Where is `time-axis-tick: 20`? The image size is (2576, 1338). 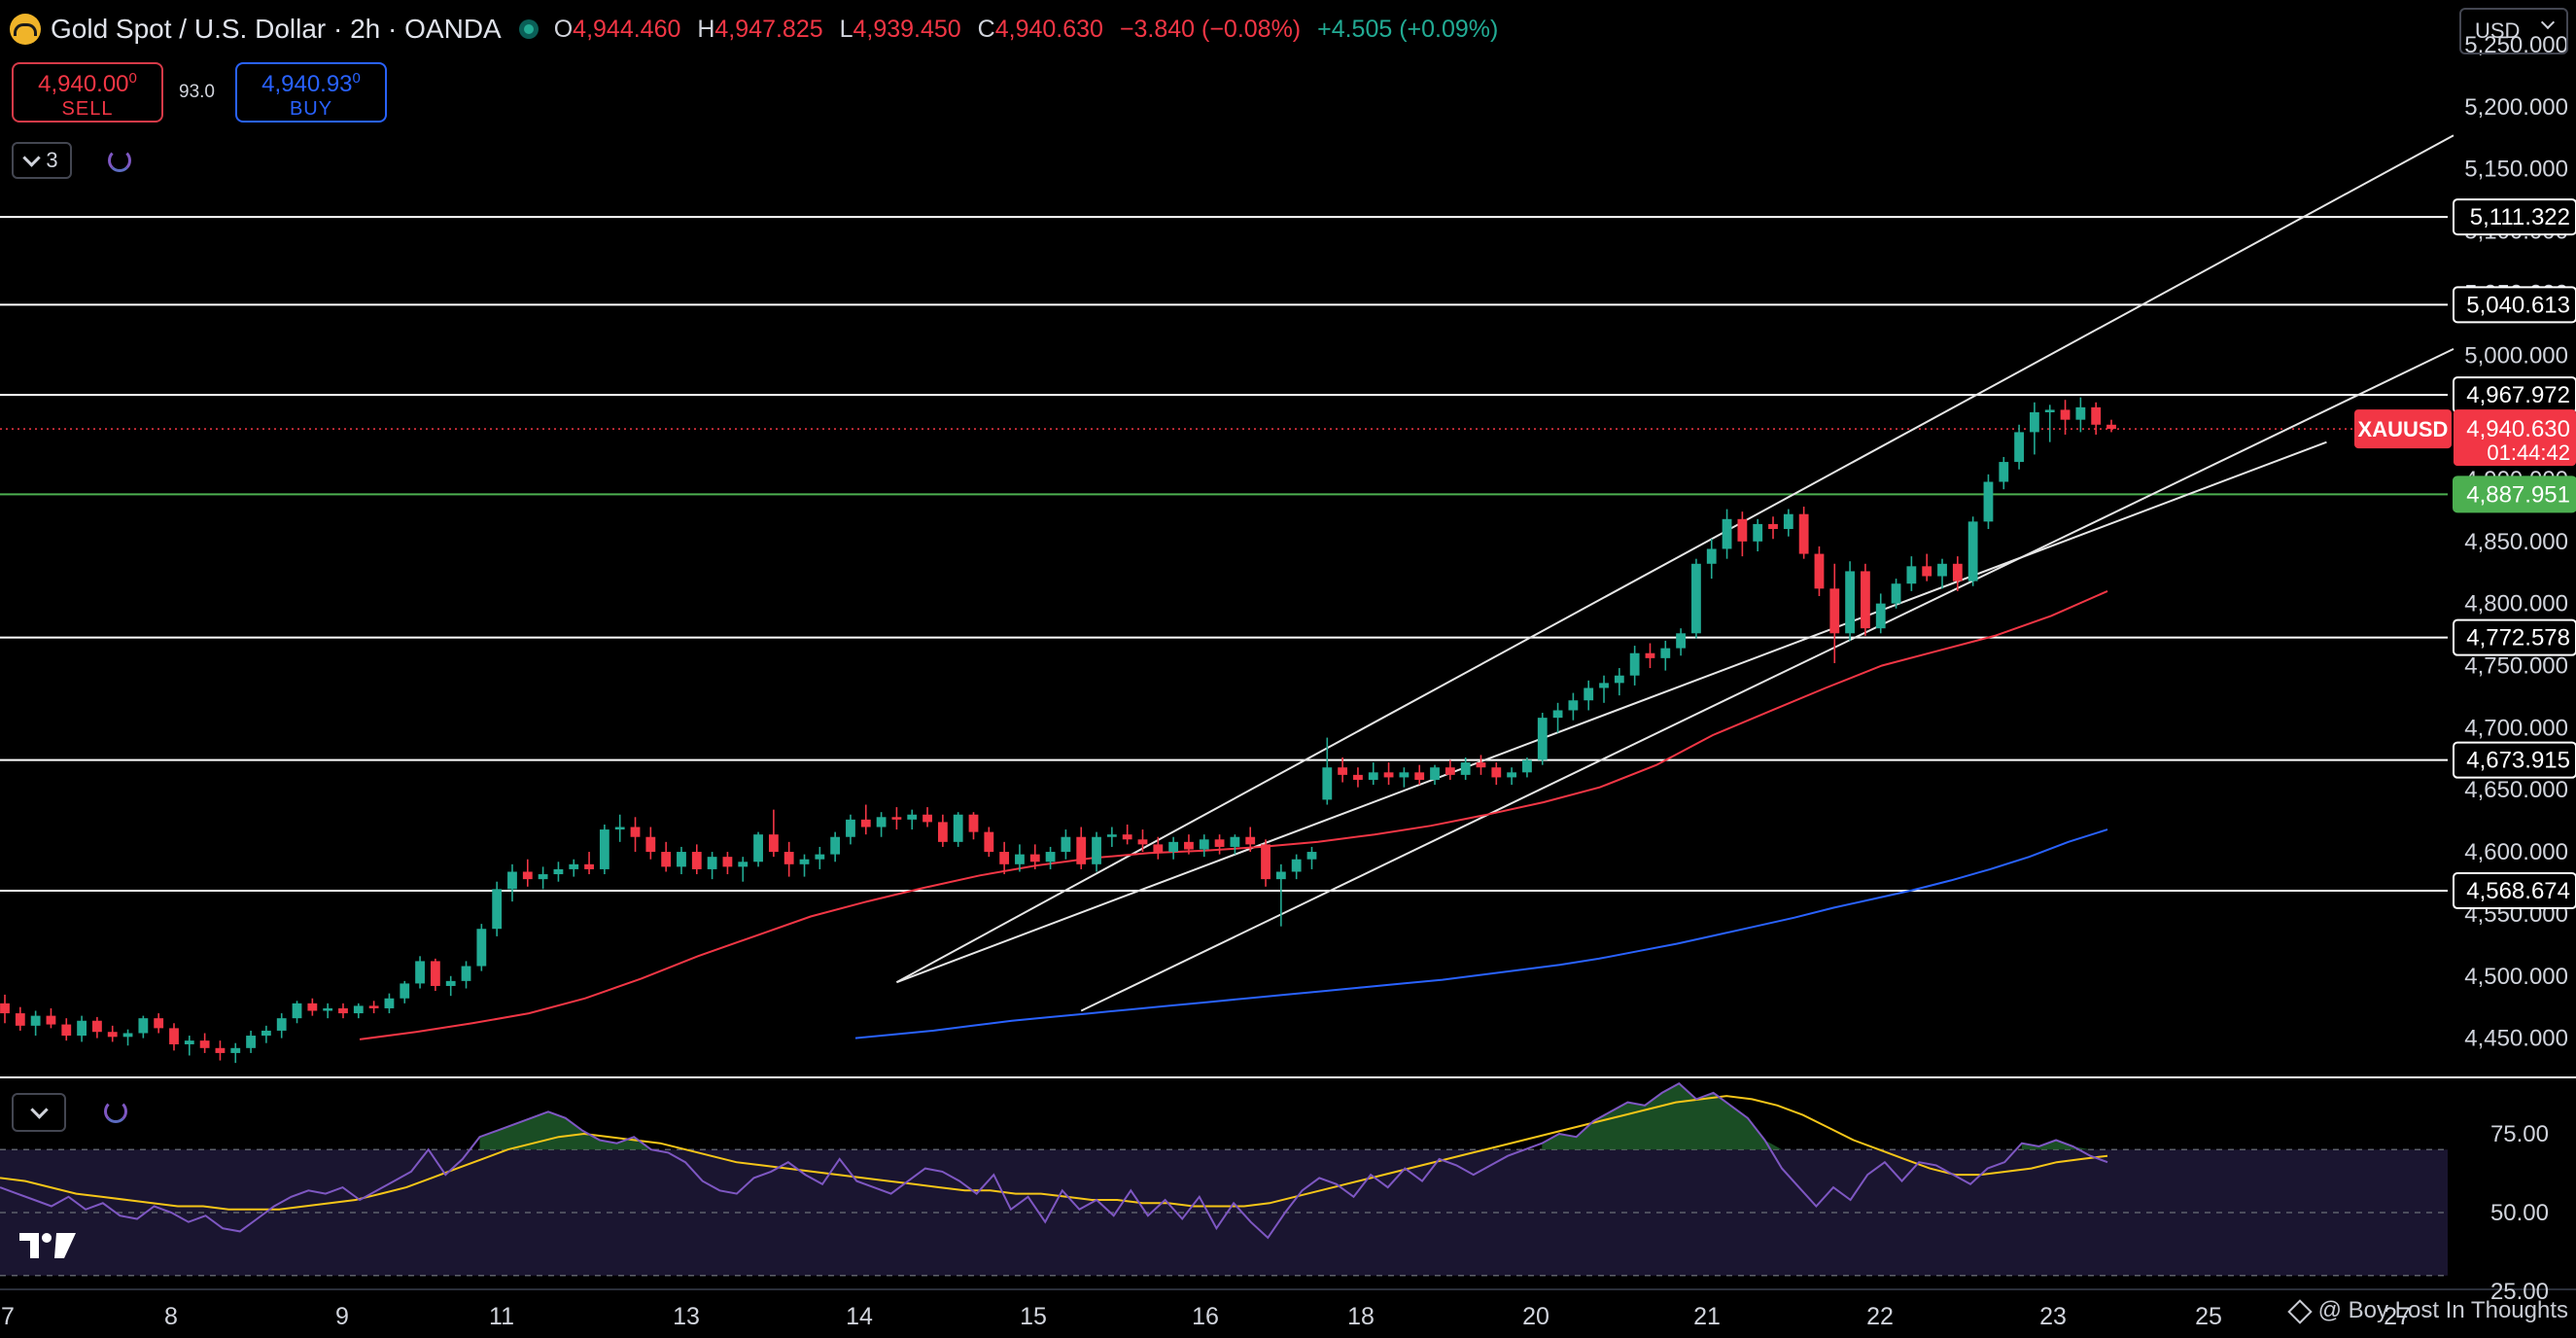
time-axis-tick: 20 is located at coordinates (1535, 1316).